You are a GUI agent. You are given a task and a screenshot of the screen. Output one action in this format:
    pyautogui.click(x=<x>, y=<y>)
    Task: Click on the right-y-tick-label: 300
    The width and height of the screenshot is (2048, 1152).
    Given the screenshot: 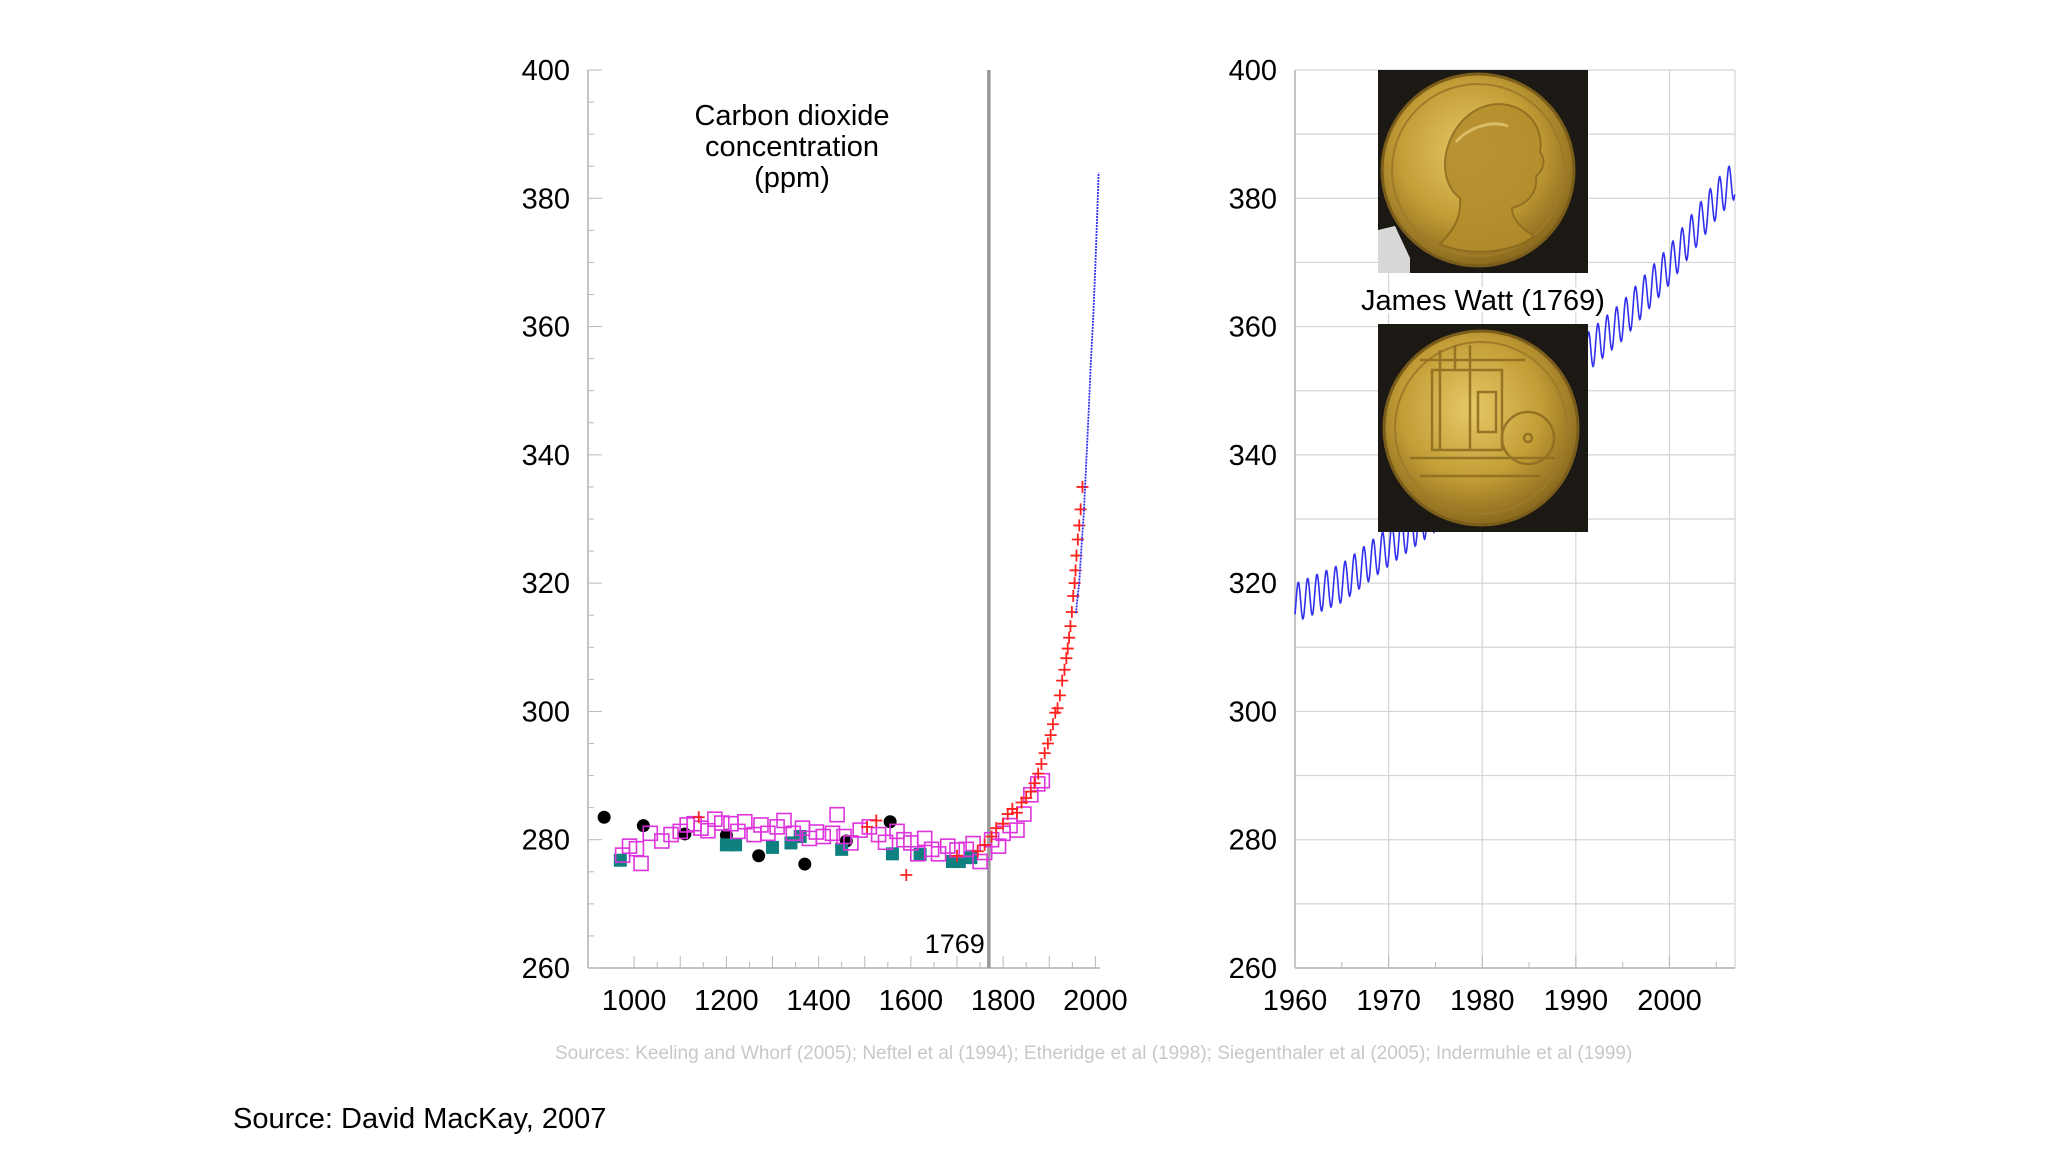 What is the action you would take?
    pyautogui.click(x=1253, y=712)
    